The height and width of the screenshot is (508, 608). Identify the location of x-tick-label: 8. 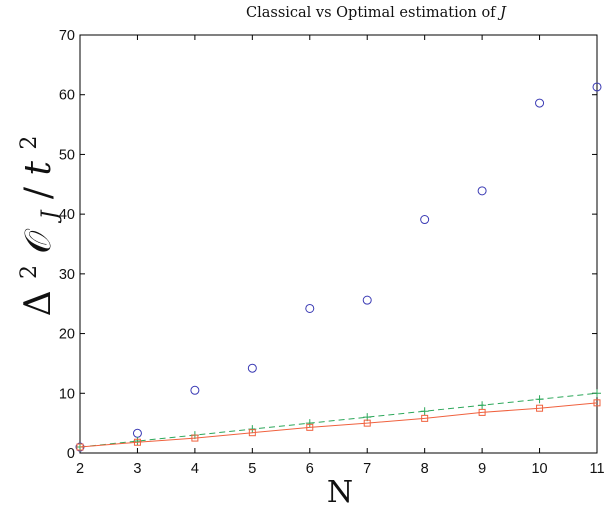
(425, 469).